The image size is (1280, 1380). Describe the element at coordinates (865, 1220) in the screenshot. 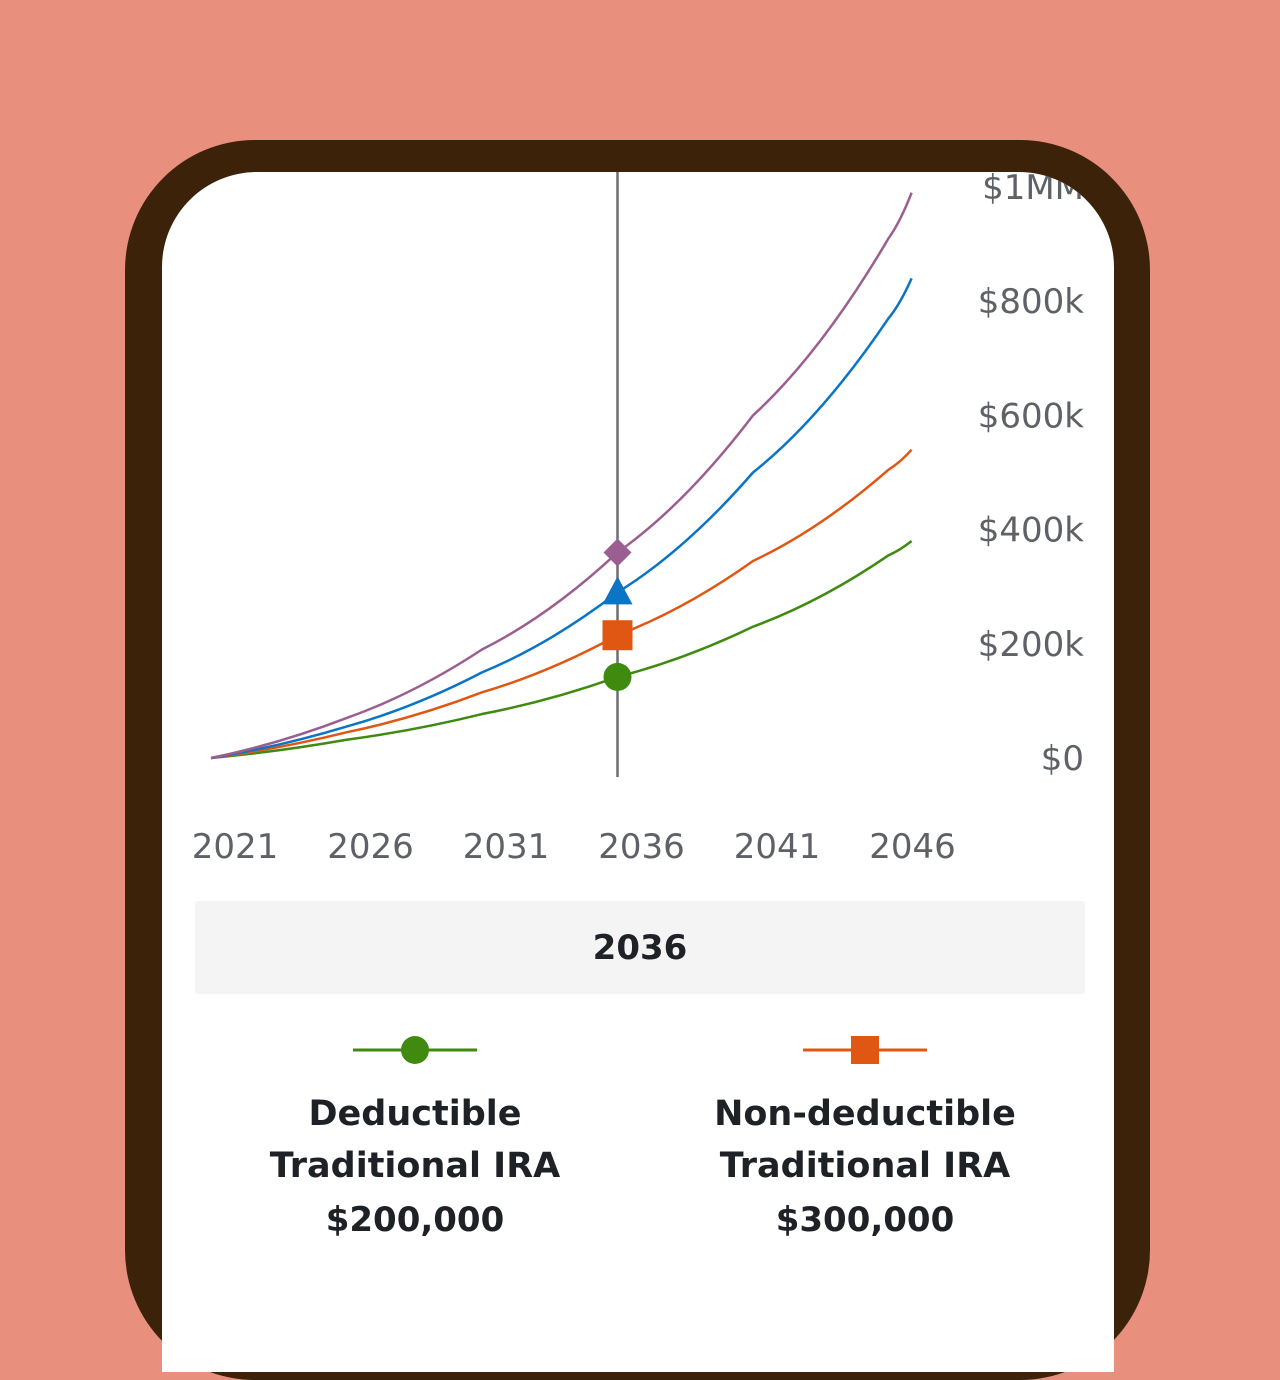

I see `legend-value: $300,000` at that location.